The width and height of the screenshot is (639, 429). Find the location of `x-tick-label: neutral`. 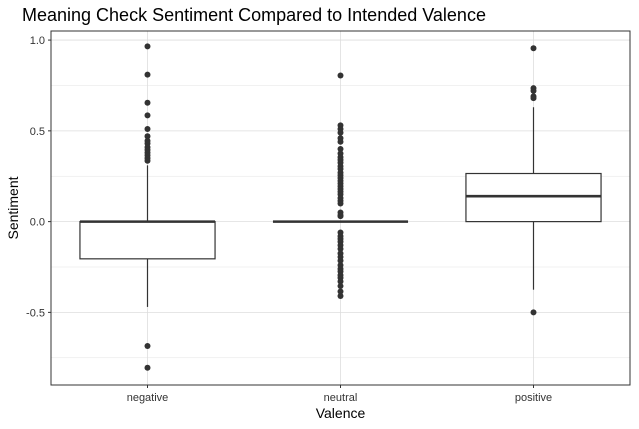

x-tick-label: neutral is located at coordinates (341, 398).